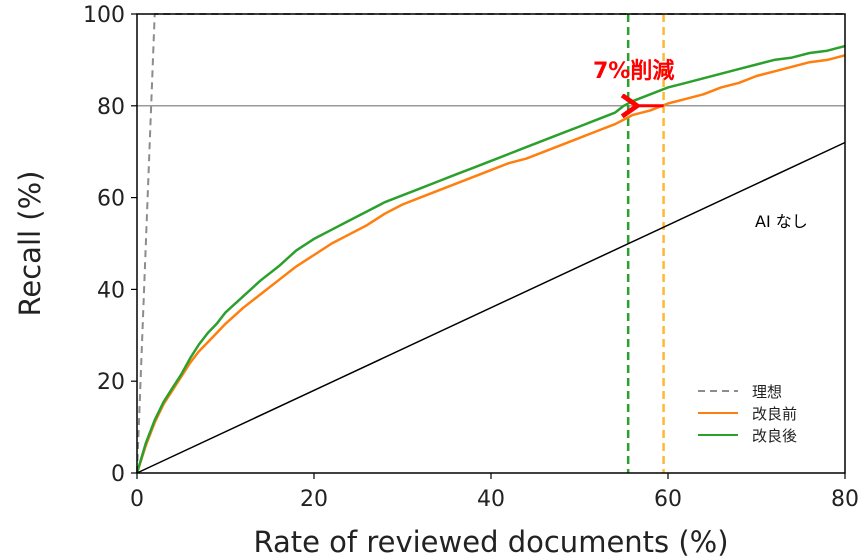 The height and width of the screenshot is (560, 865). Describe the element at coordinates (30, 244) in the screenshot. I see `y-axis-title: Recall (%)` at that location.